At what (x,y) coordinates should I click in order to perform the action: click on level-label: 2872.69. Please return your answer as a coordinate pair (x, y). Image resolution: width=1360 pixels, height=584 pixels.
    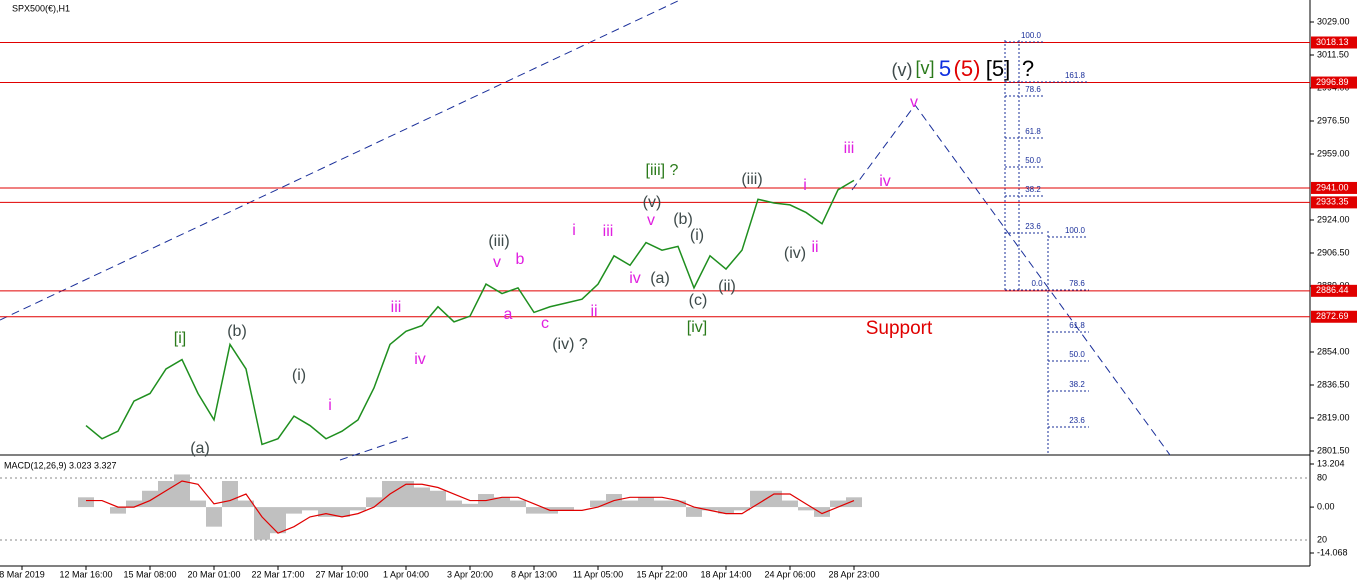
    Looking at the image, I should click on (1332, 316).